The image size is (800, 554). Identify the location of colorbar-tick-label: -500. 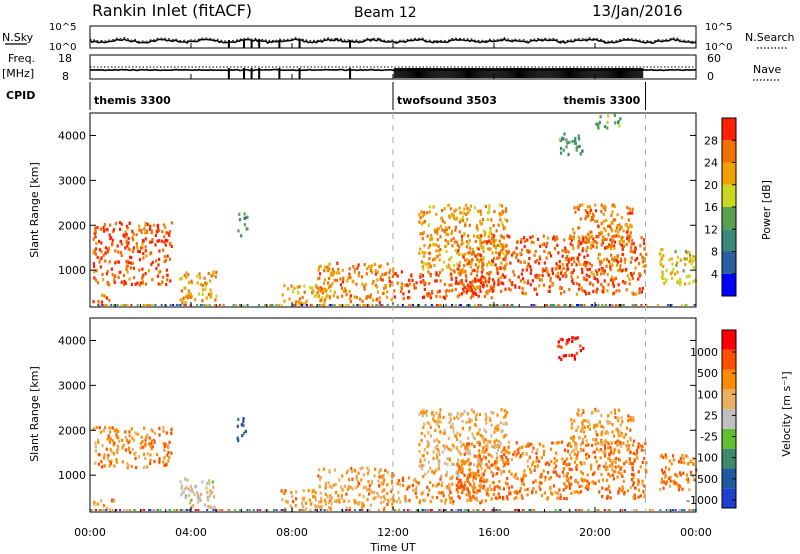
(705, 479).